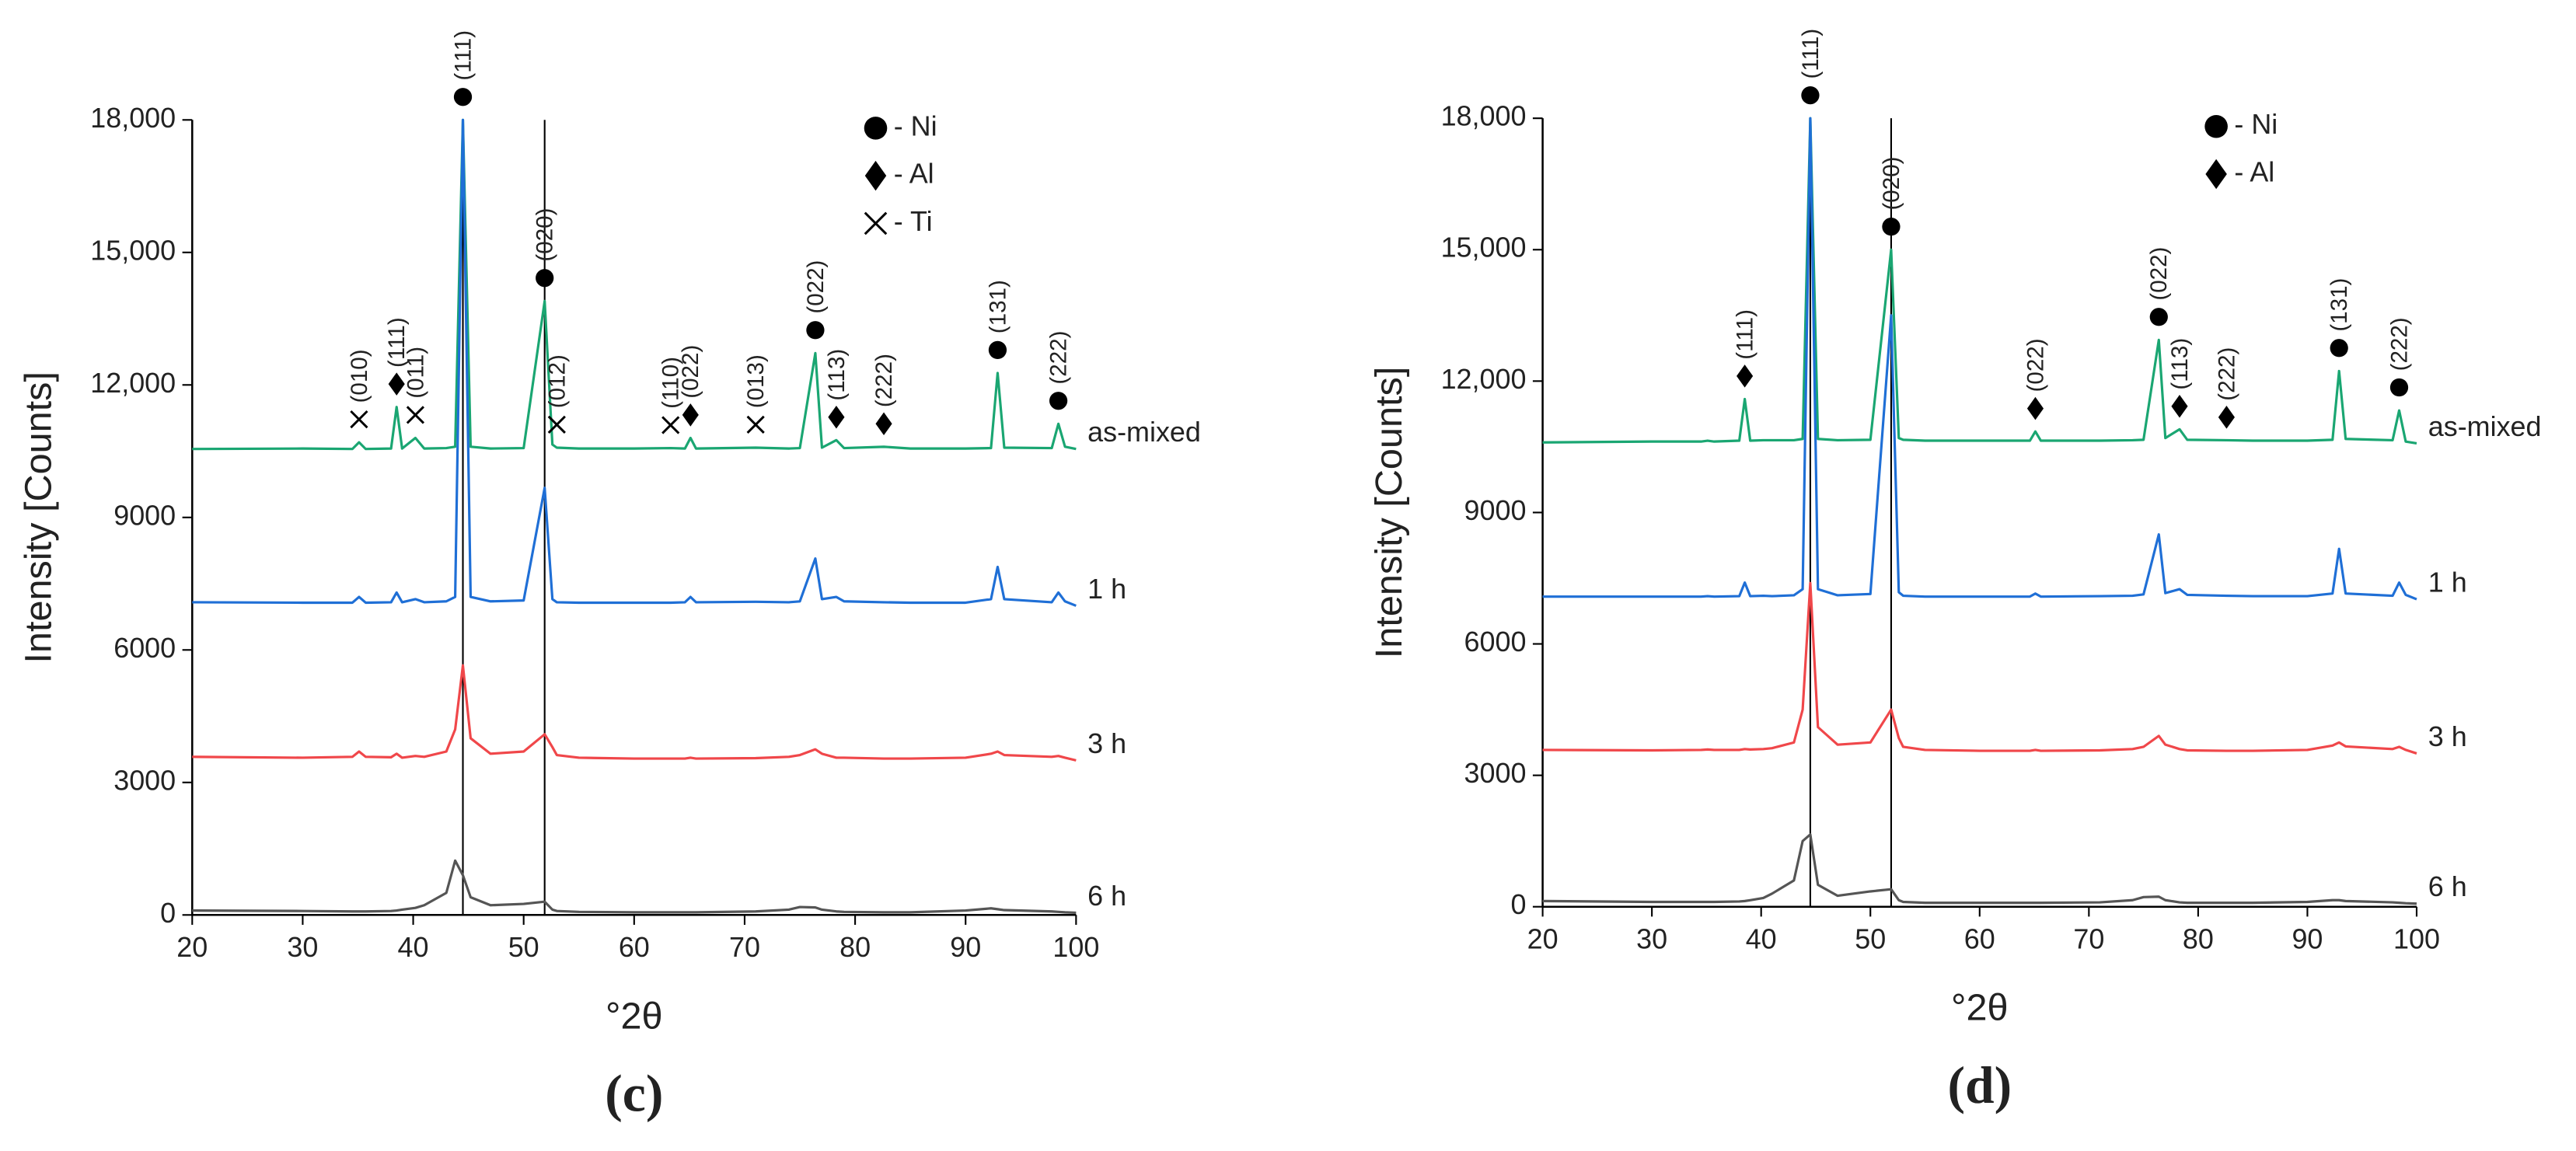 This screenshot has width=2576, height=1151. Describe the element at coordinates (913, 221) in the screenshot. I see `legend-label: - Ti` at that location.